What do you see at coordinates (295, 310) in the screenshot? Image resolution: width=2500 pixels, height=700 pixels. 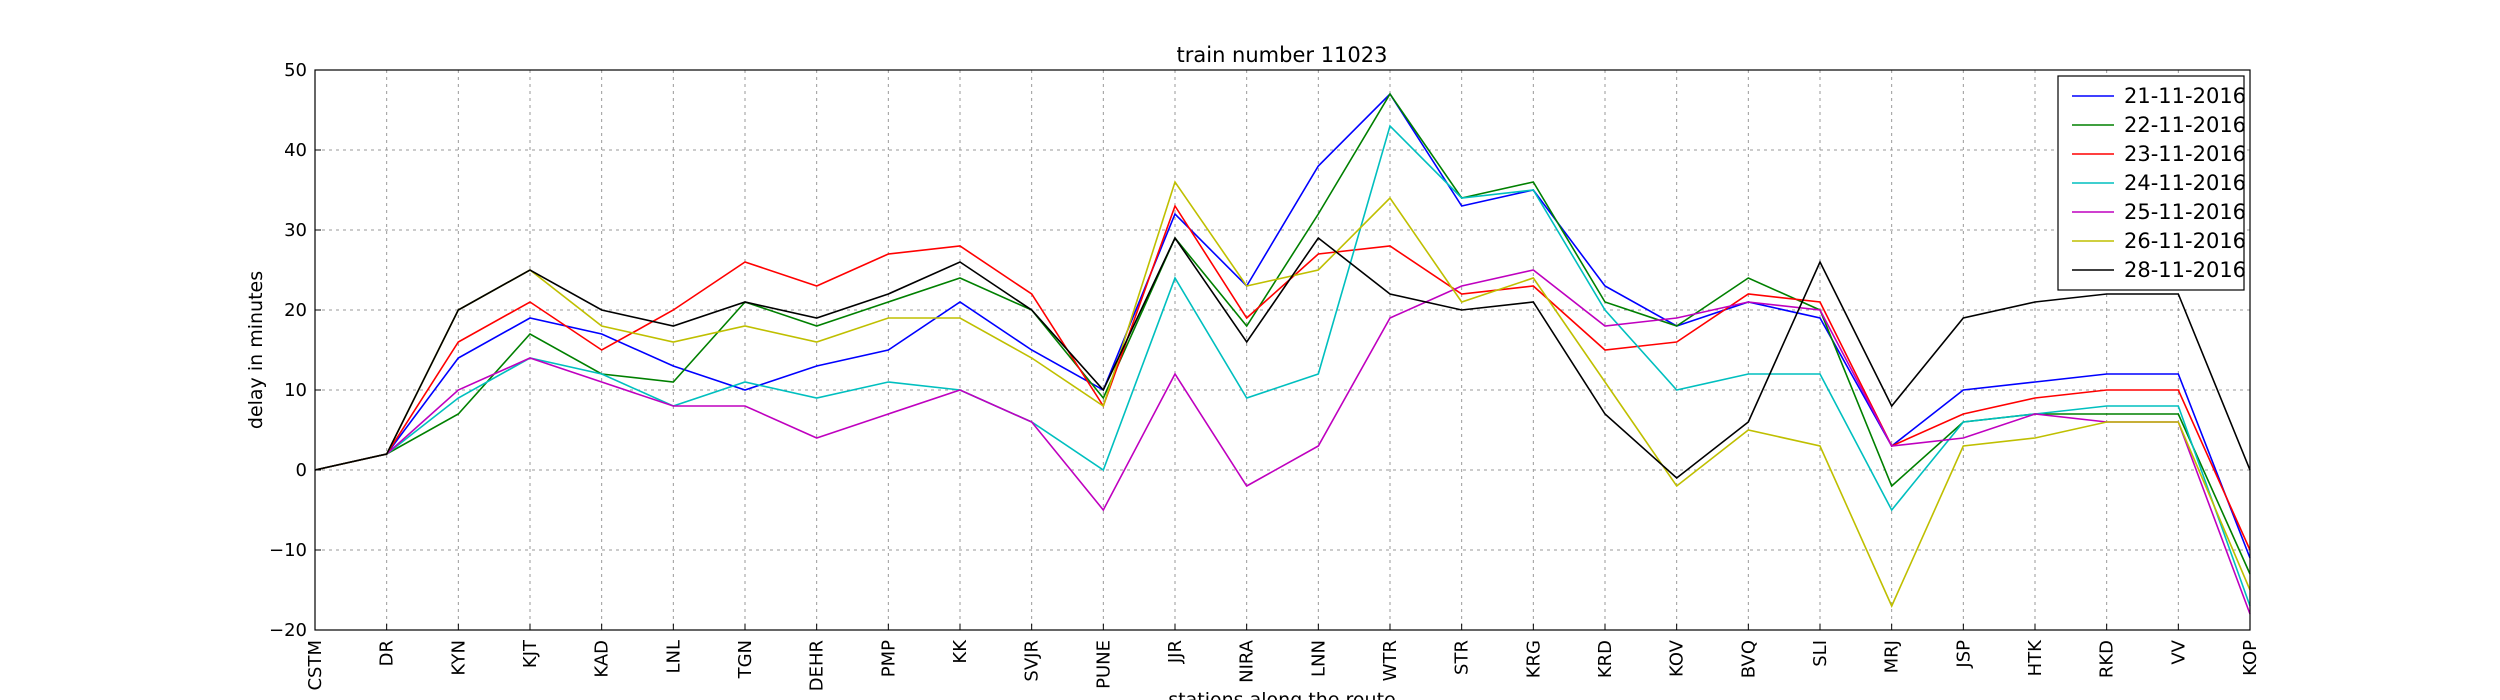 I see `y-tick-label: 20` at bounding box center [295, 310].